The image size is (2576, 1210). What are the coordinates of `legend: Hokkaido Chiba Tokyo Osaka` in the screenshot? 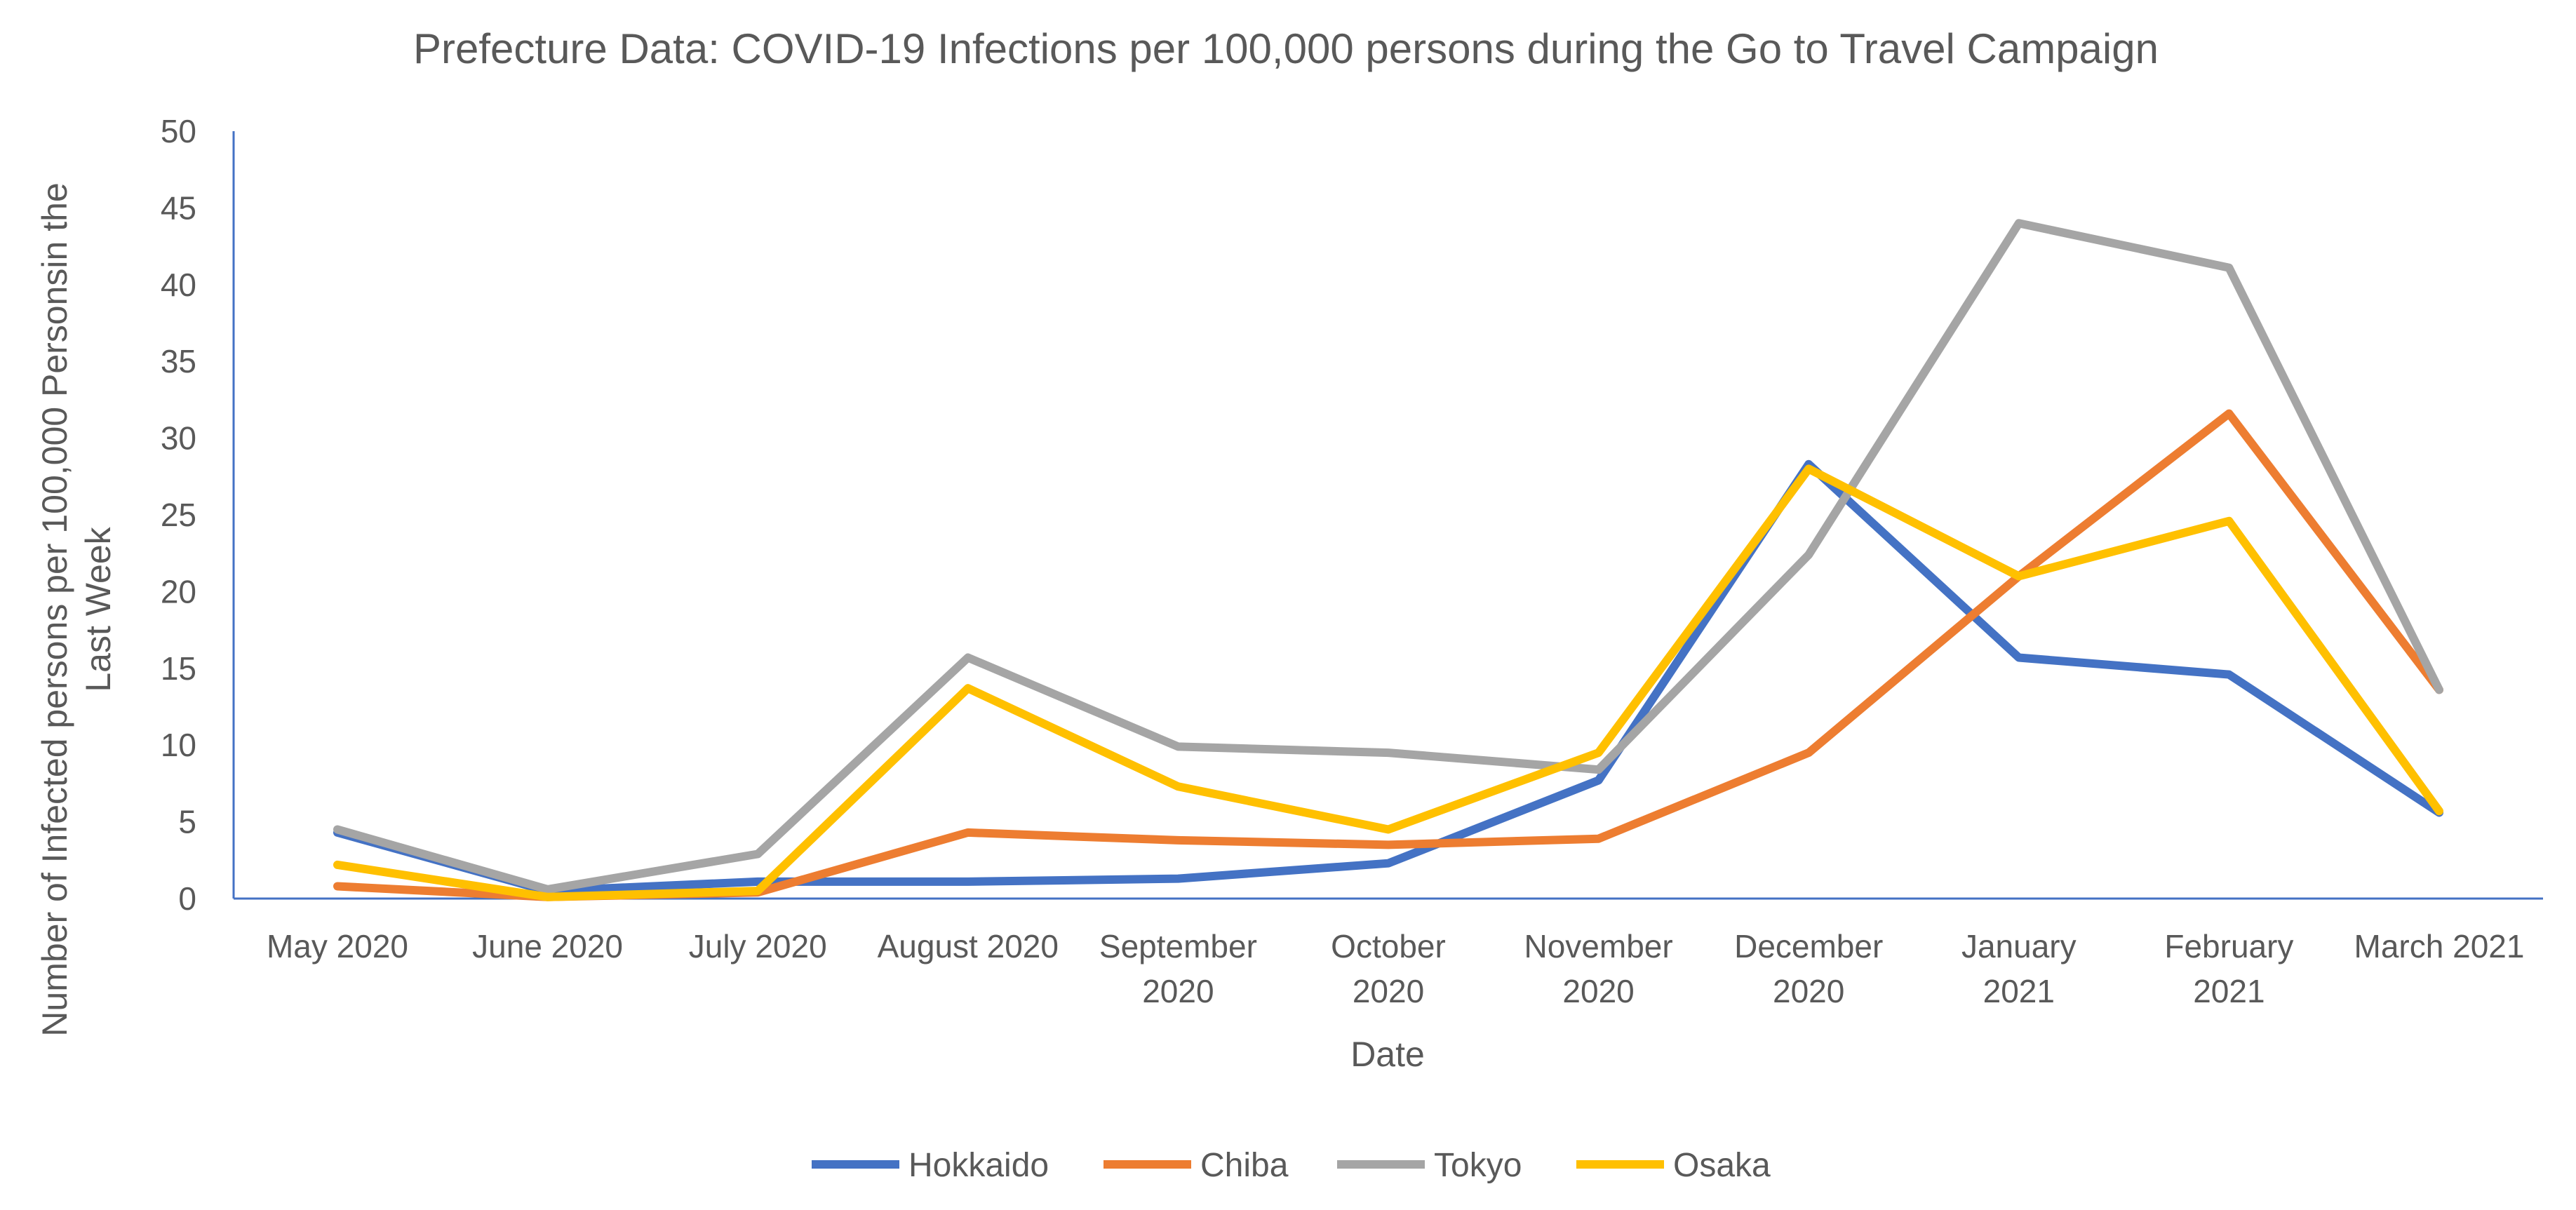 It's located at (1291, 1165).